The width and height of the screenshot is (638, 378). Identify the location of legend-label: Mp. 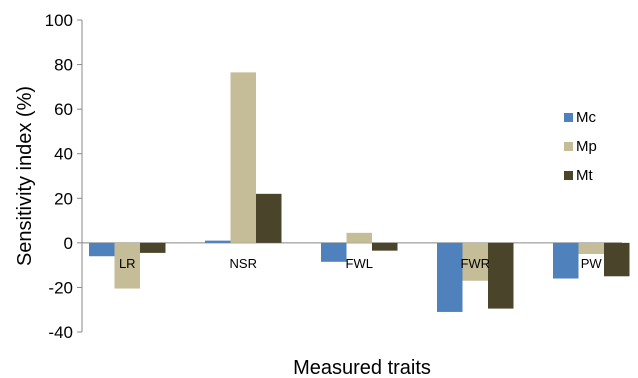
(586, 146).